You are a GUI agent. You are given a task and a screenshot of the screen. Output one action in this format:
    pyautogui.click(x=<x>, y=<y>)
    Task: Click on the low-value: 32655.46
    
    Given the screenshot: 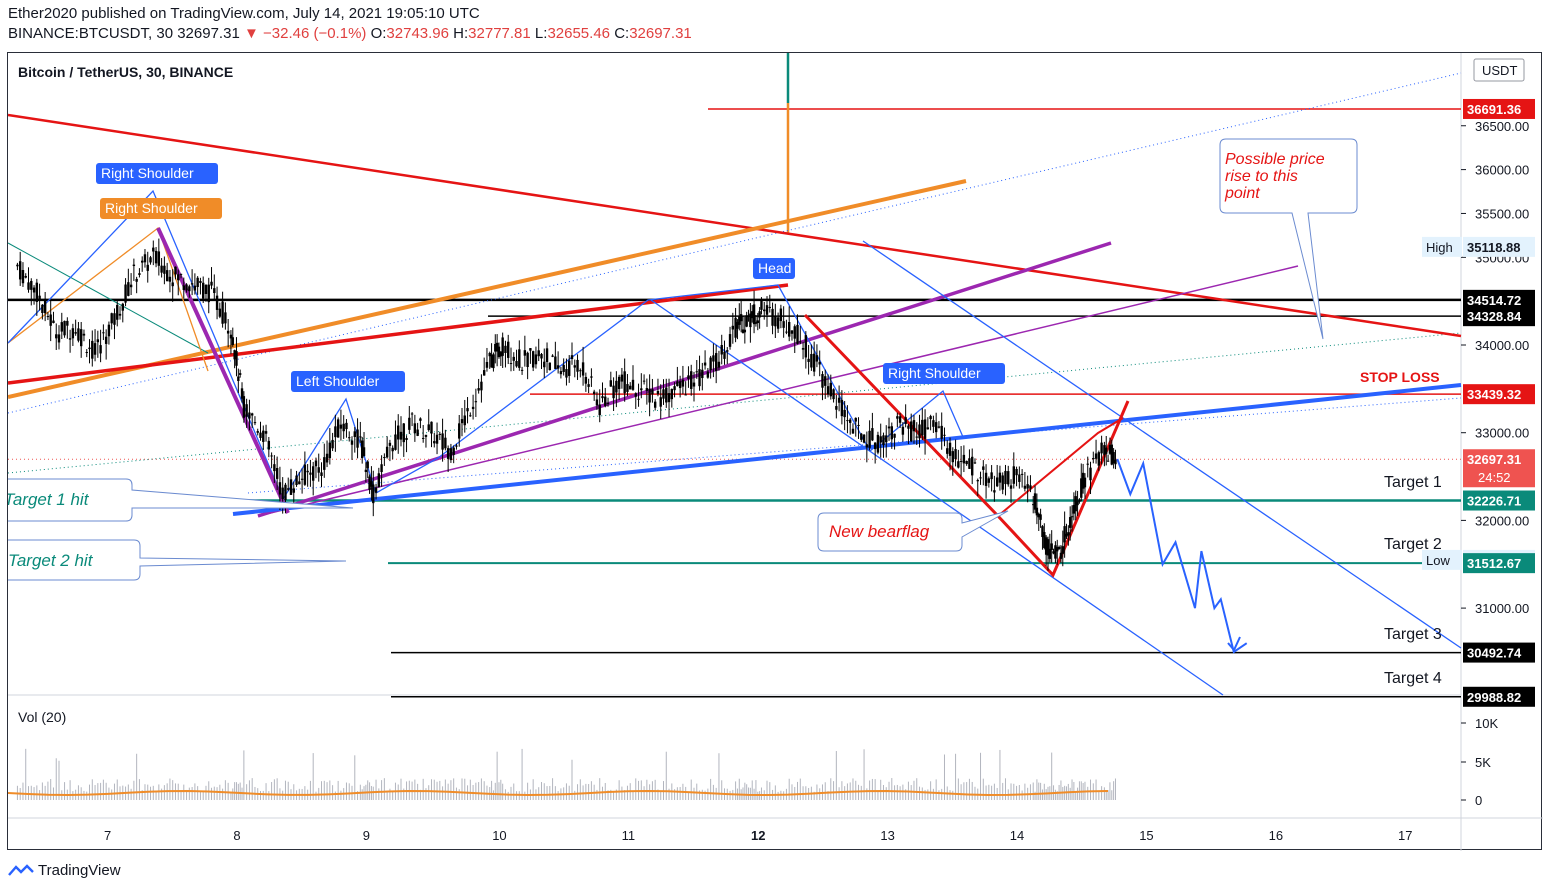 What is the action you would take?
    pyautogui.click(x=579, y=33)
    